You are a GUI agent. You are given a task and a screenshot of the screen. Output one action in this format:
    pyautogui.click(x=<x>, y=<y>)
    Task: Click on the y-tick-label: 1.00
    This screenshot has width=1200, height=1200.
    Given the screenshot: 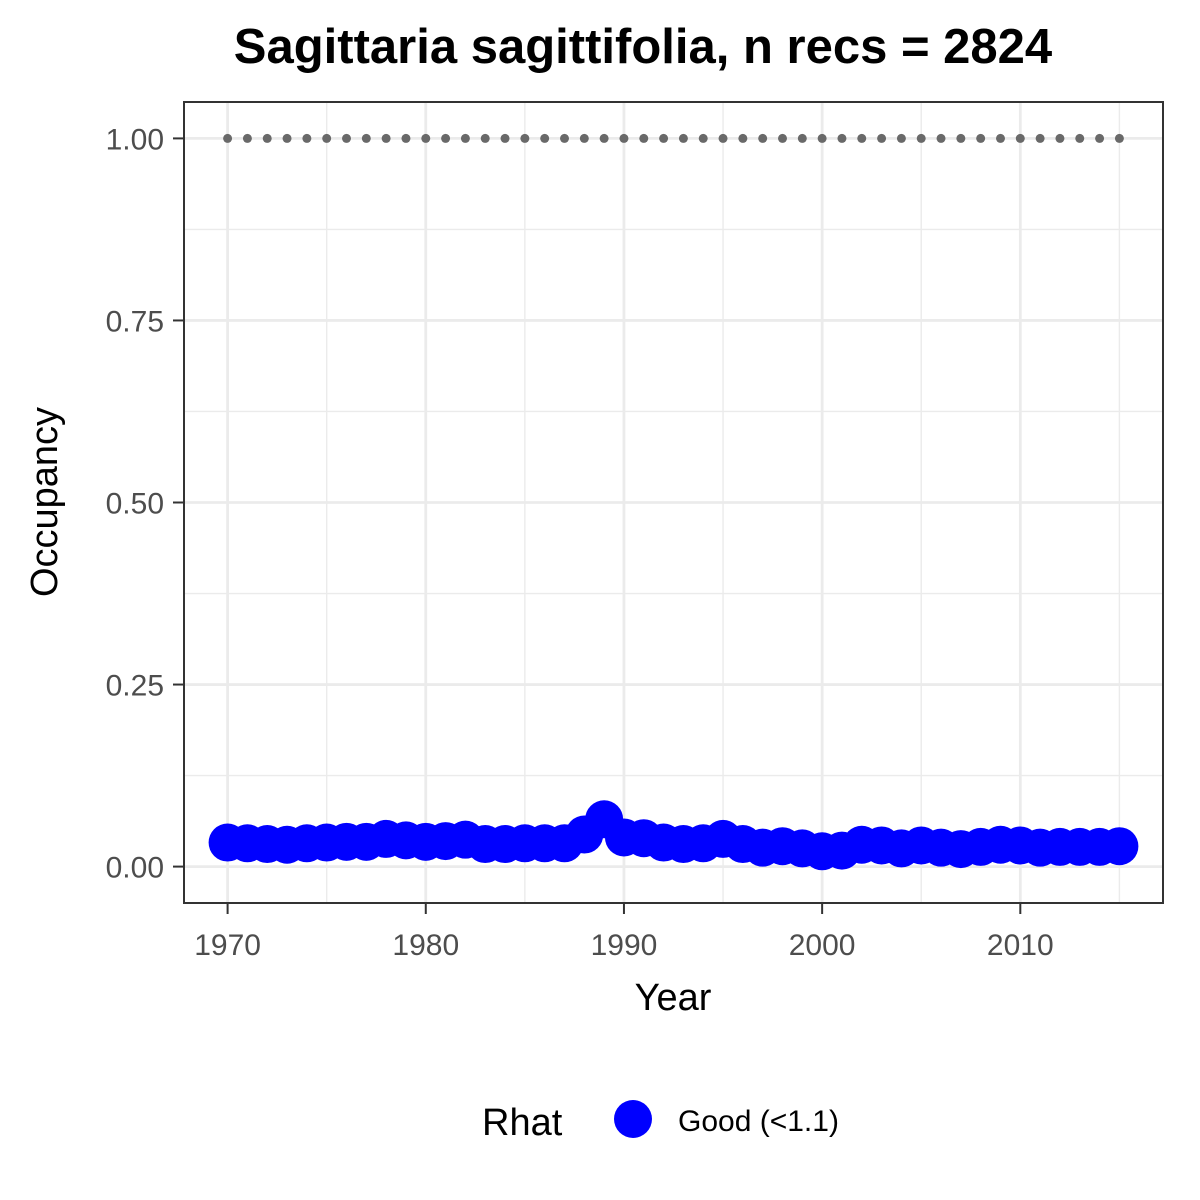 What is the action you would take?
    pyautogui.click(x=135, y=139)
    